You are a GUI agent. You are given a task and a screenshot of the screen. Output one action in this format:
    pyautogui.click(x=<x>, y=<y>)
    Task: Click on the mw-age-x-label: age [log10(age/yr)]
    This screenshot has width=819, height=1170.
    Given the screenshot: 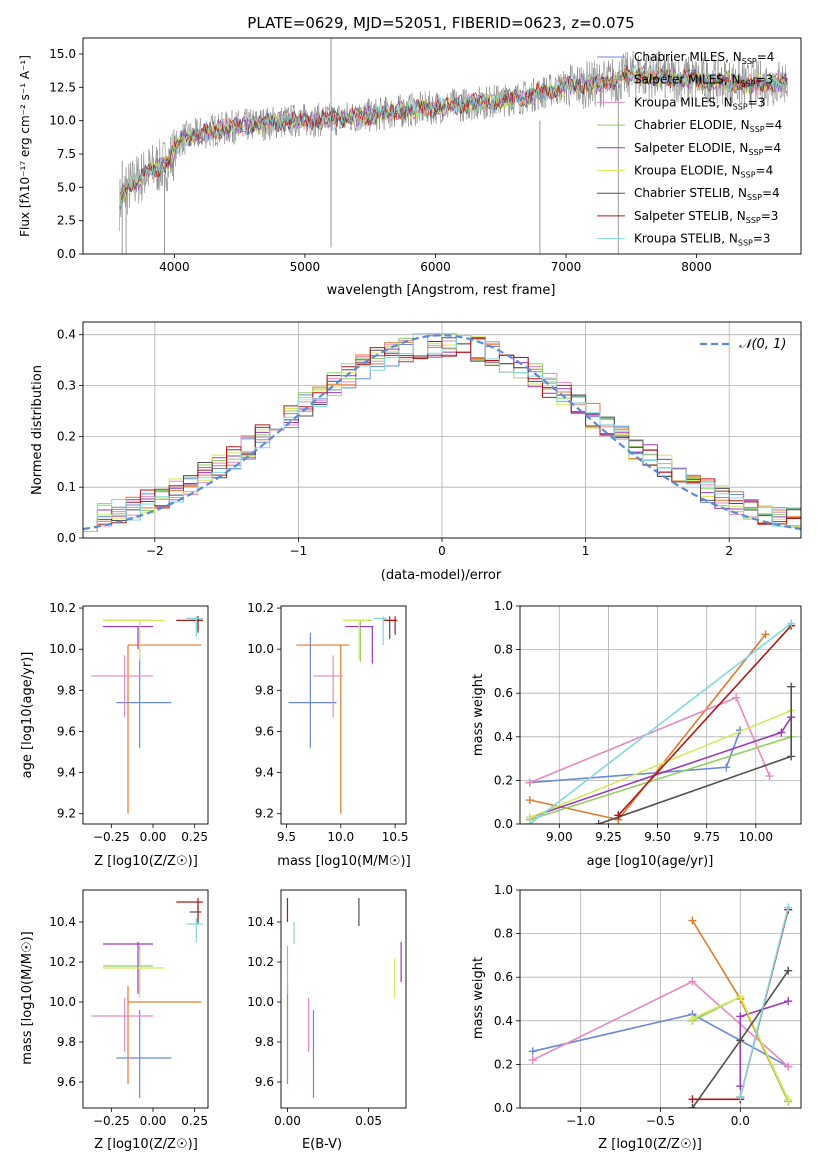 What is the action you would take?
    pyautogui.click(x=650, y=861)
    